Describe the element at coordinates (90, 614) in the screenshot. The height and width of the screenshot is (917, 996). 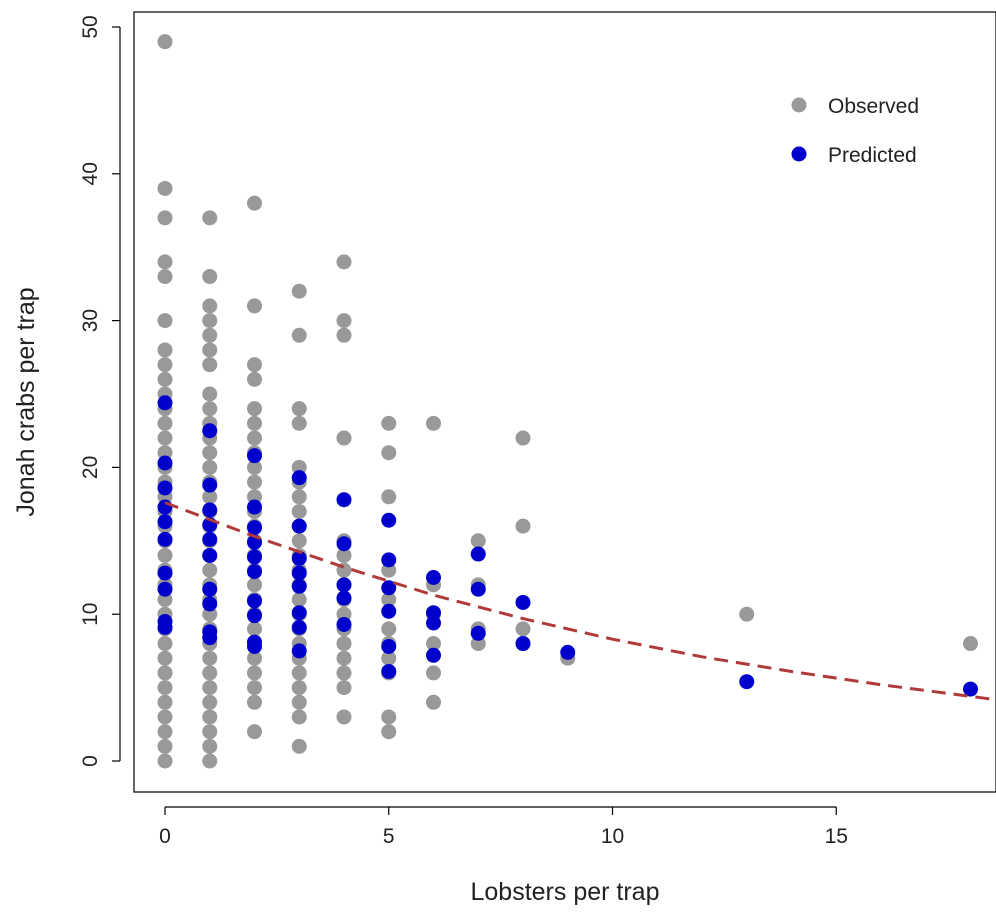
I see `y-tick-label: 10` at that location.